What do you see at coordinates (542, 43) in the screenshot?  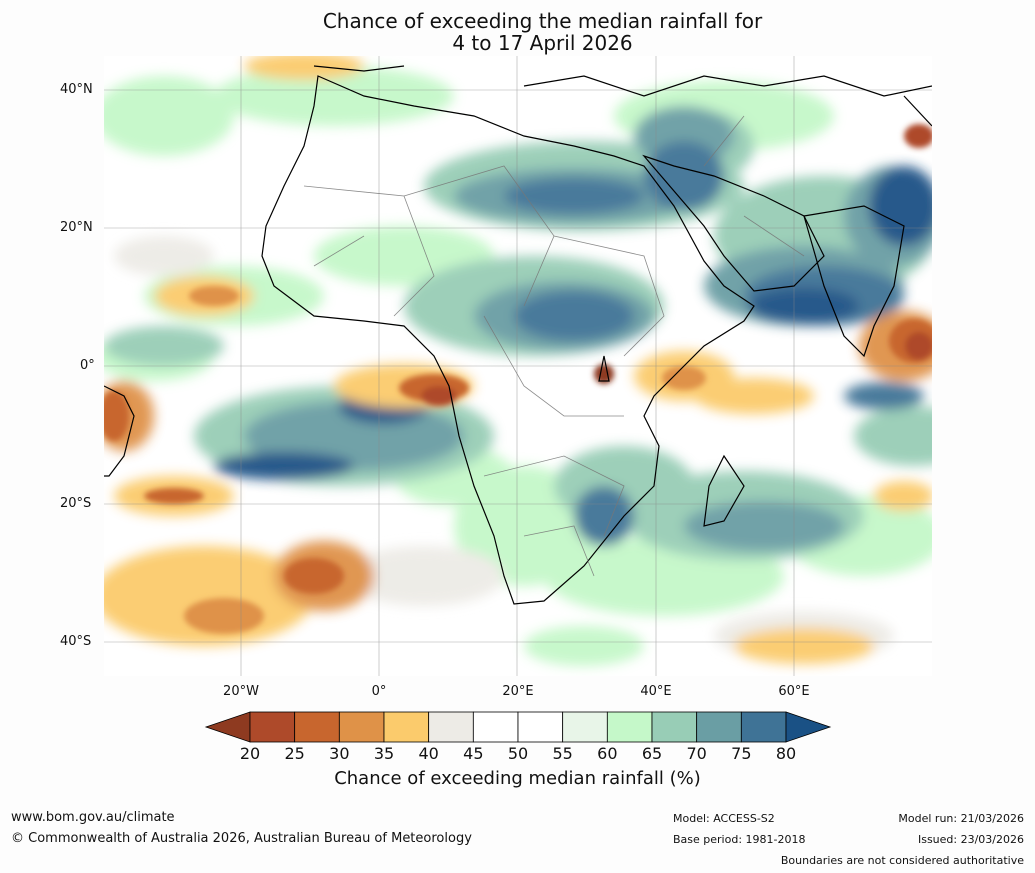 I see `title-line-2: 4 to 17 April 2026` at bounding box center [542, 43].